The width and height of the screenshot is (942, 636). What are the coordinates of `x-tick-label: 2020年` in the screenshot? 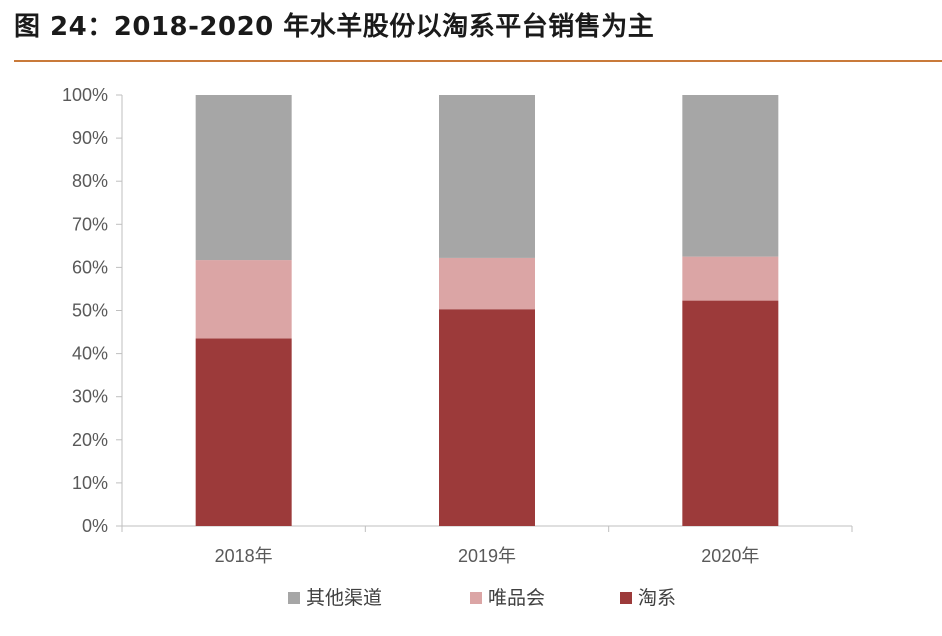 It's located at (730, 556).